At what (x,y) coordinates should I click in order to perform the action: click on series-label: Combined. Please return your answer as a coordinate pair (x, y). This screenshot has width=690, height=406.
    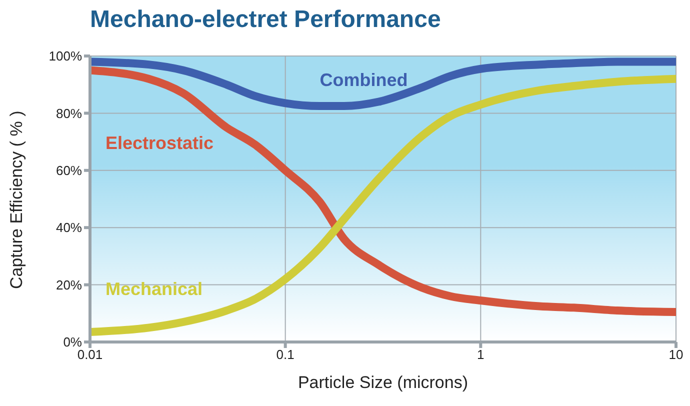
    Looking at the image, I should click on (364, 81).